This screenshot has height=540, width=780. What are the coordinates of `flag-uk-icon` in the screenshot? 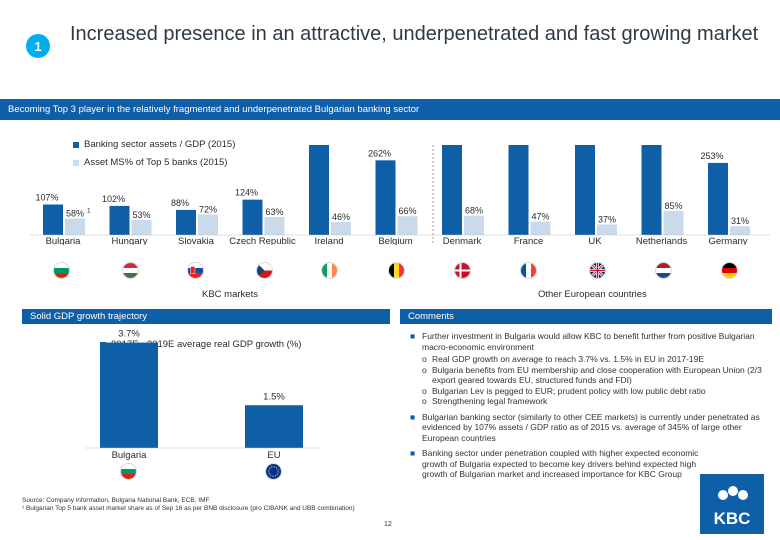 It's located at (597, 270).